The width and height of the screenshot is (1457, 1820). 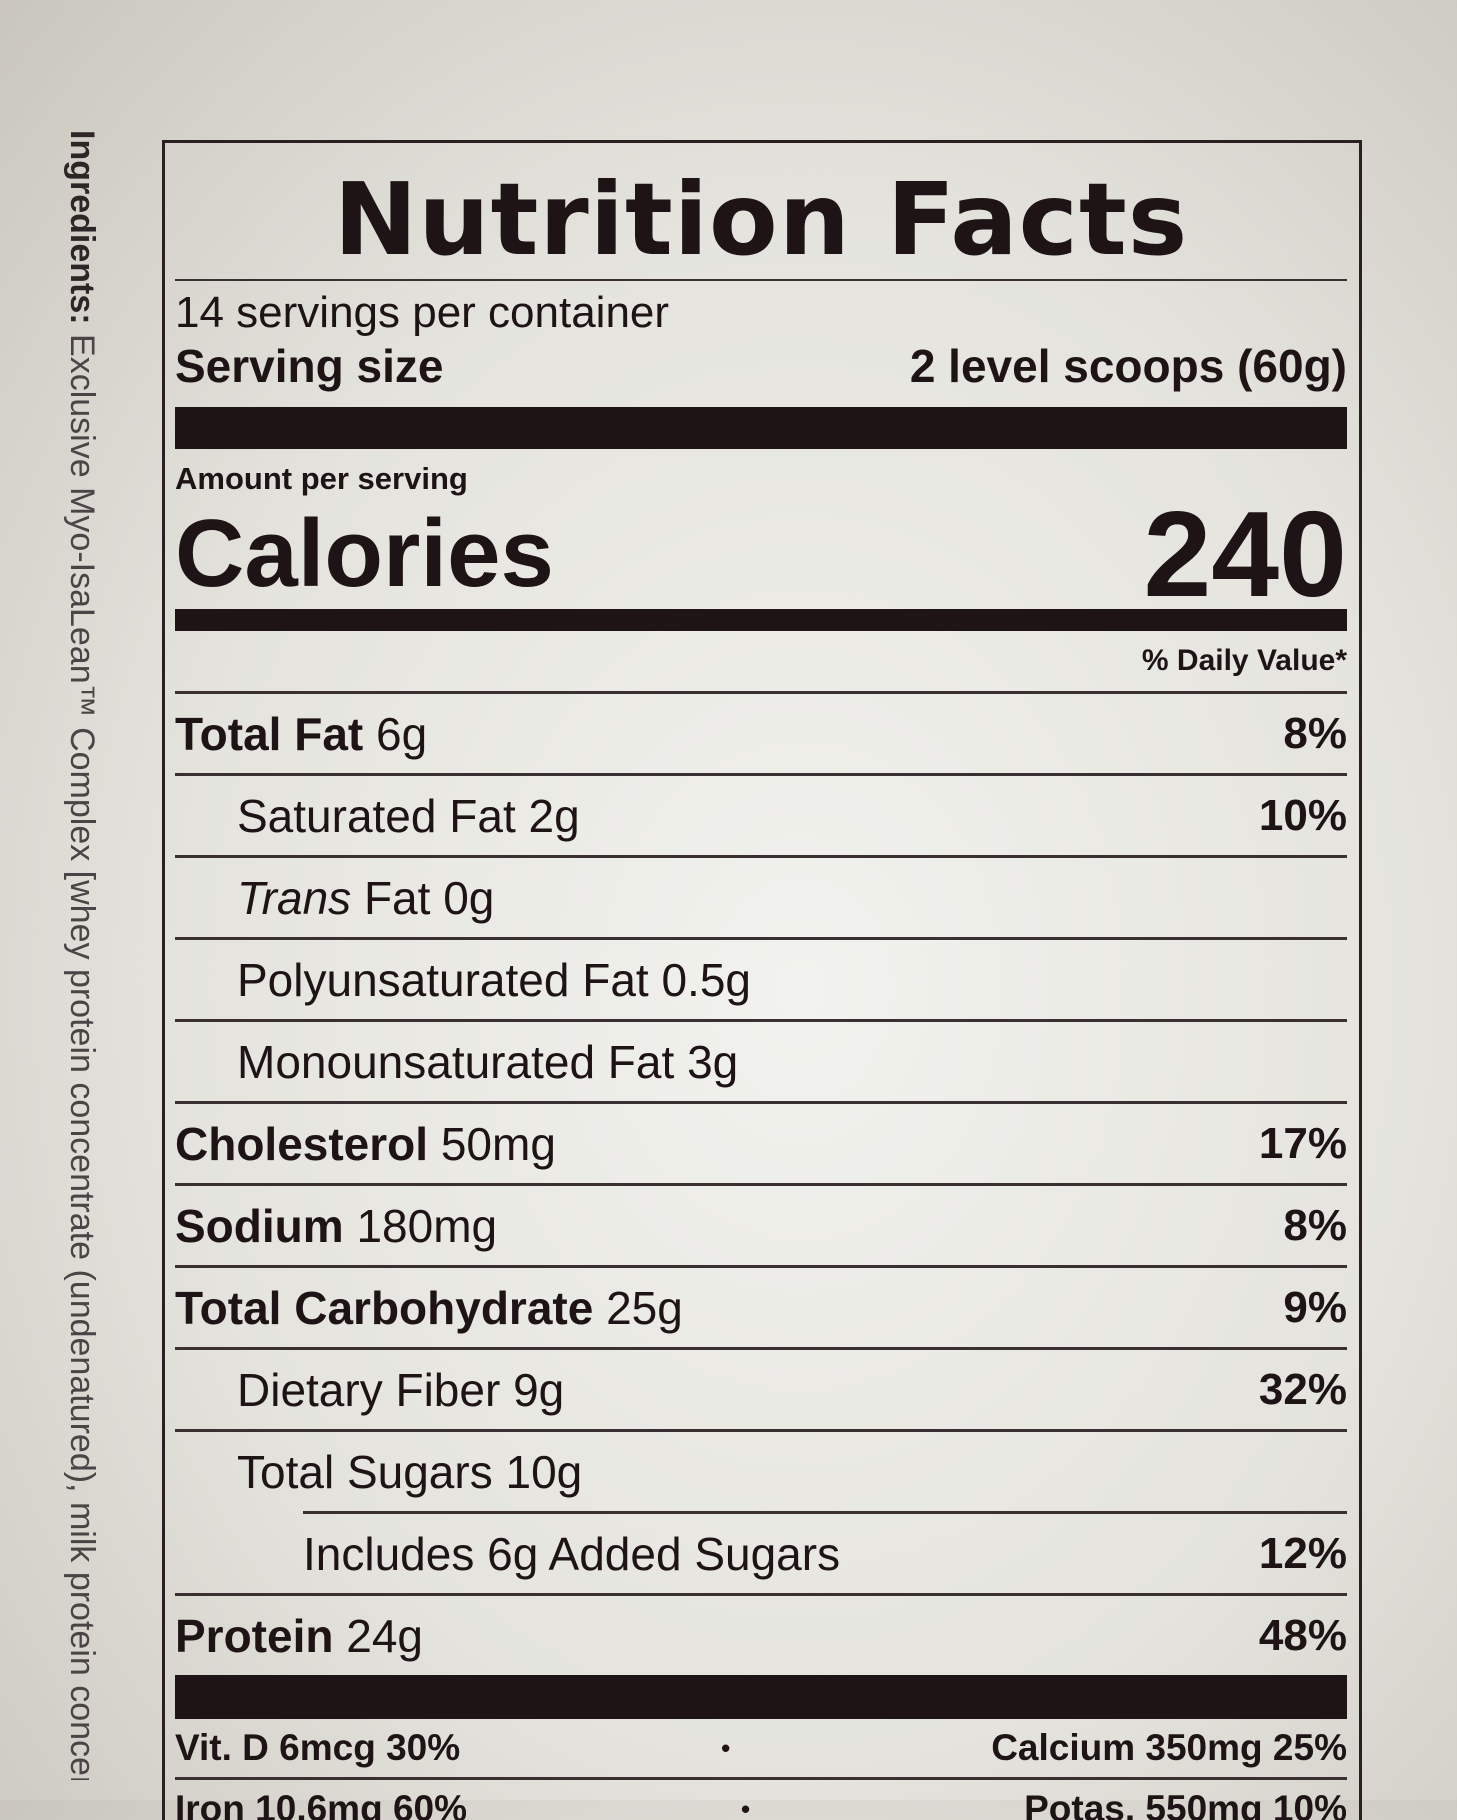 What do you see at coordinates (761, 1697) in the screenshot?
I see `protein-divider` at bounding box center [761, 1697].